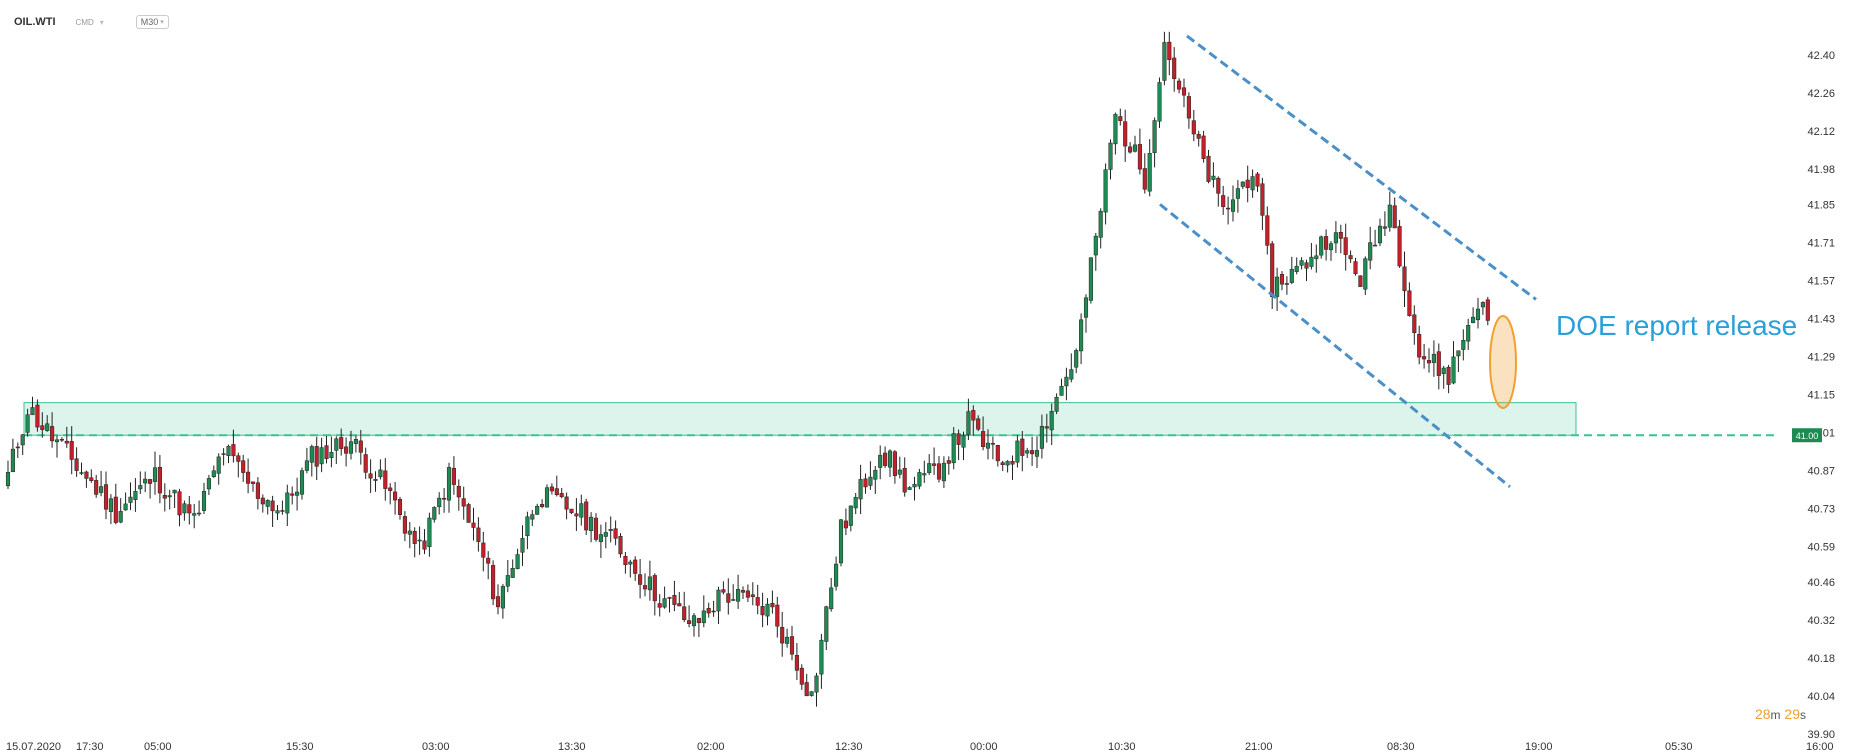 Image resolution: width=1866 pixels, height=756 pixels. I want to click on x-tick-label: 13:30, so click(572, 747).